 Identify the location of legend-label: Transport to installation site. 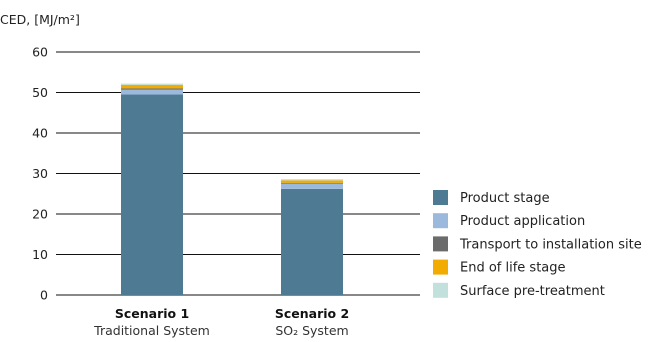
(550, 244).